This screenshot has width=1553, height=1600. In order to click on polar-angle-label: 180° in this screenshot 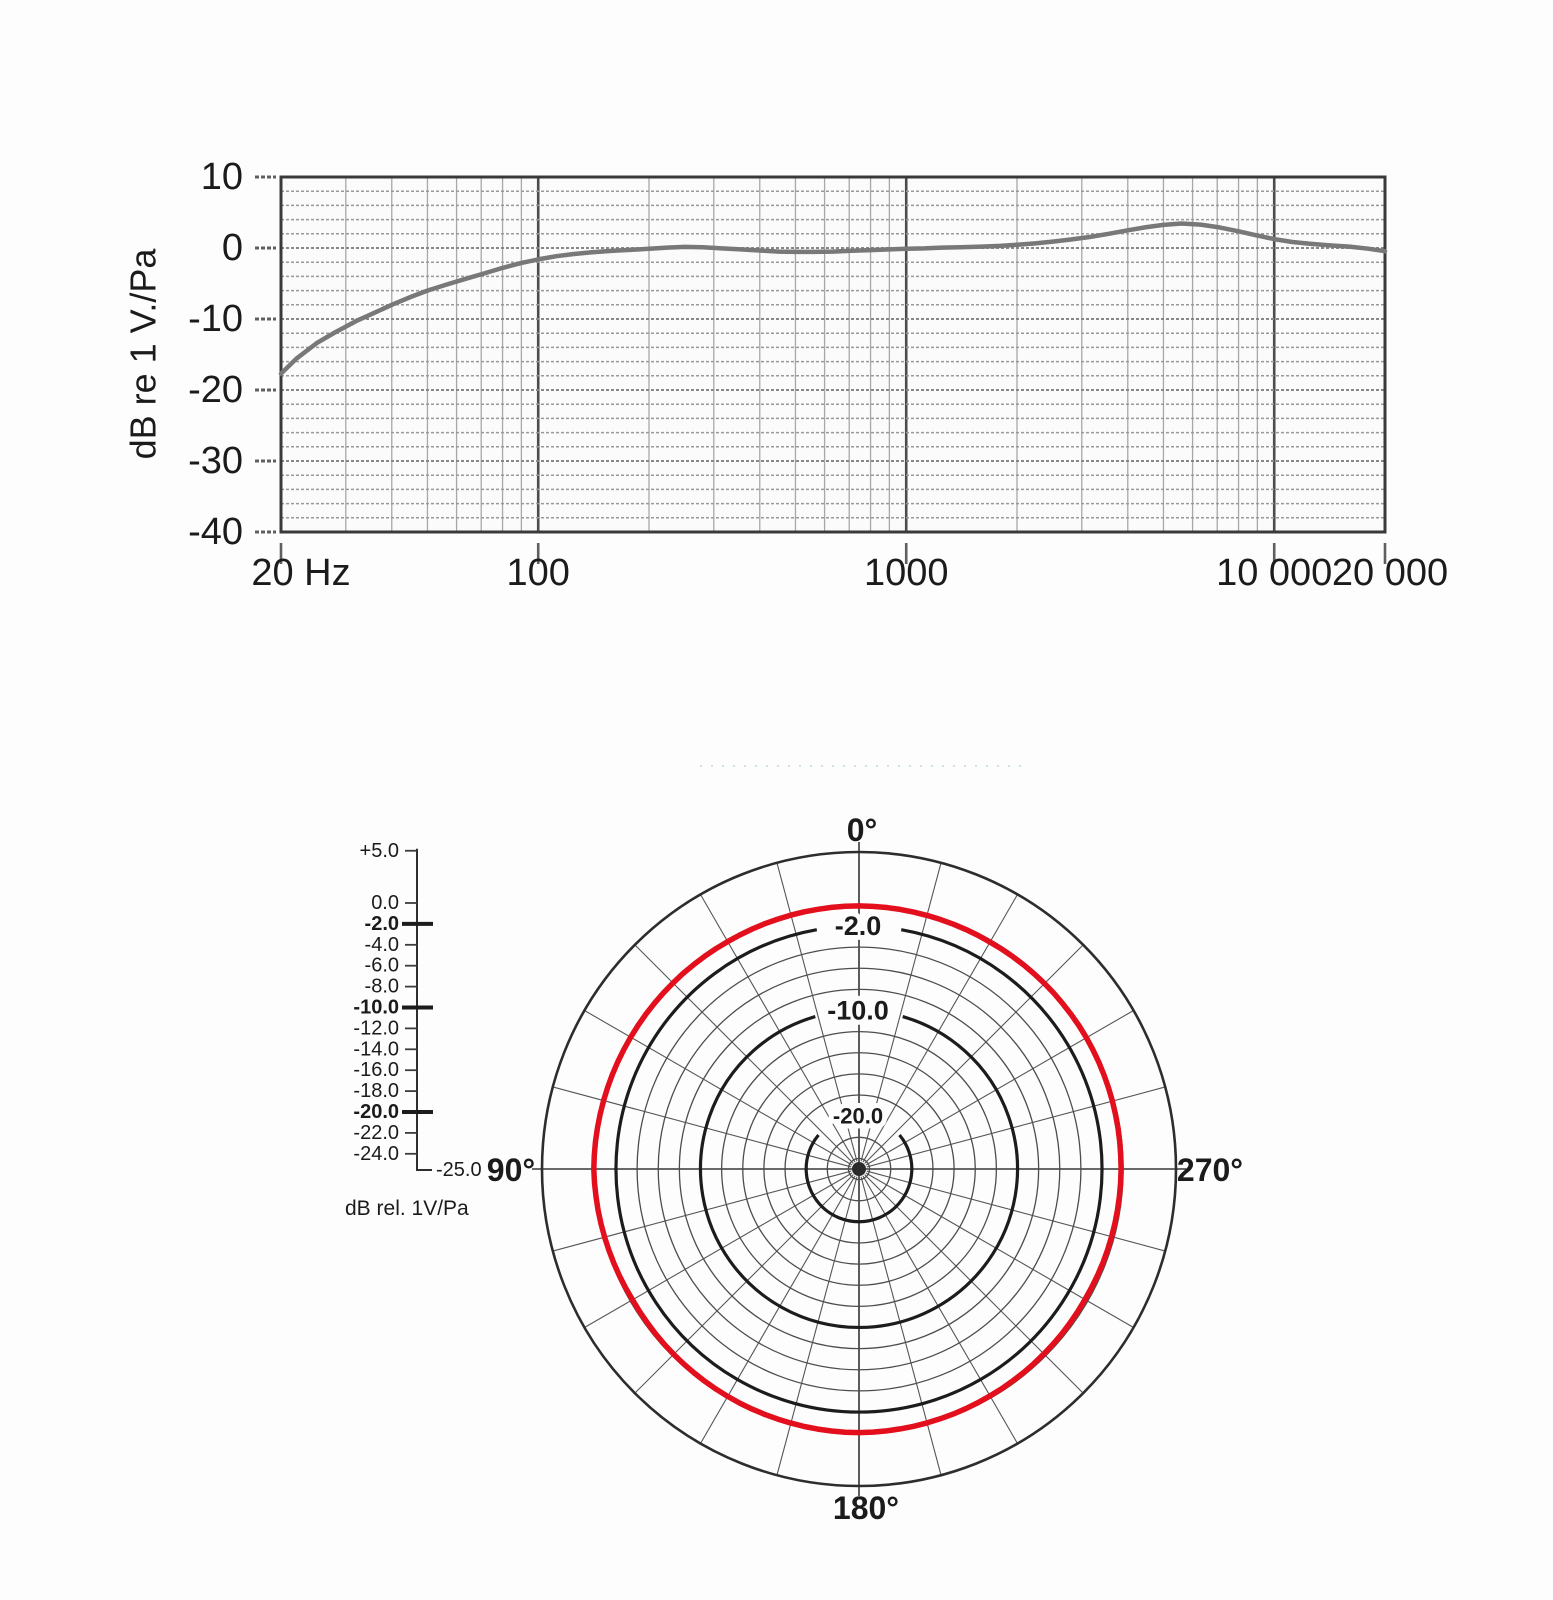, I will do `click(866, 1508)`.